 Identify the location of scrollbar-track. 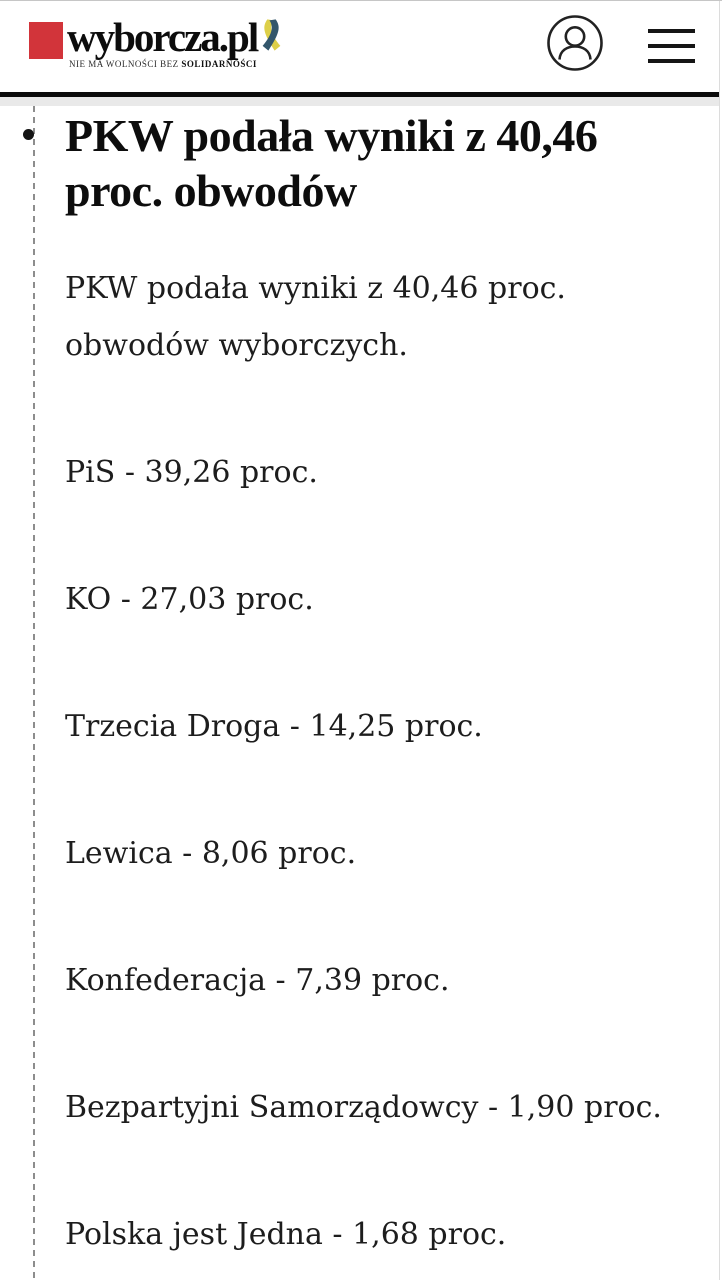
(720, 640).